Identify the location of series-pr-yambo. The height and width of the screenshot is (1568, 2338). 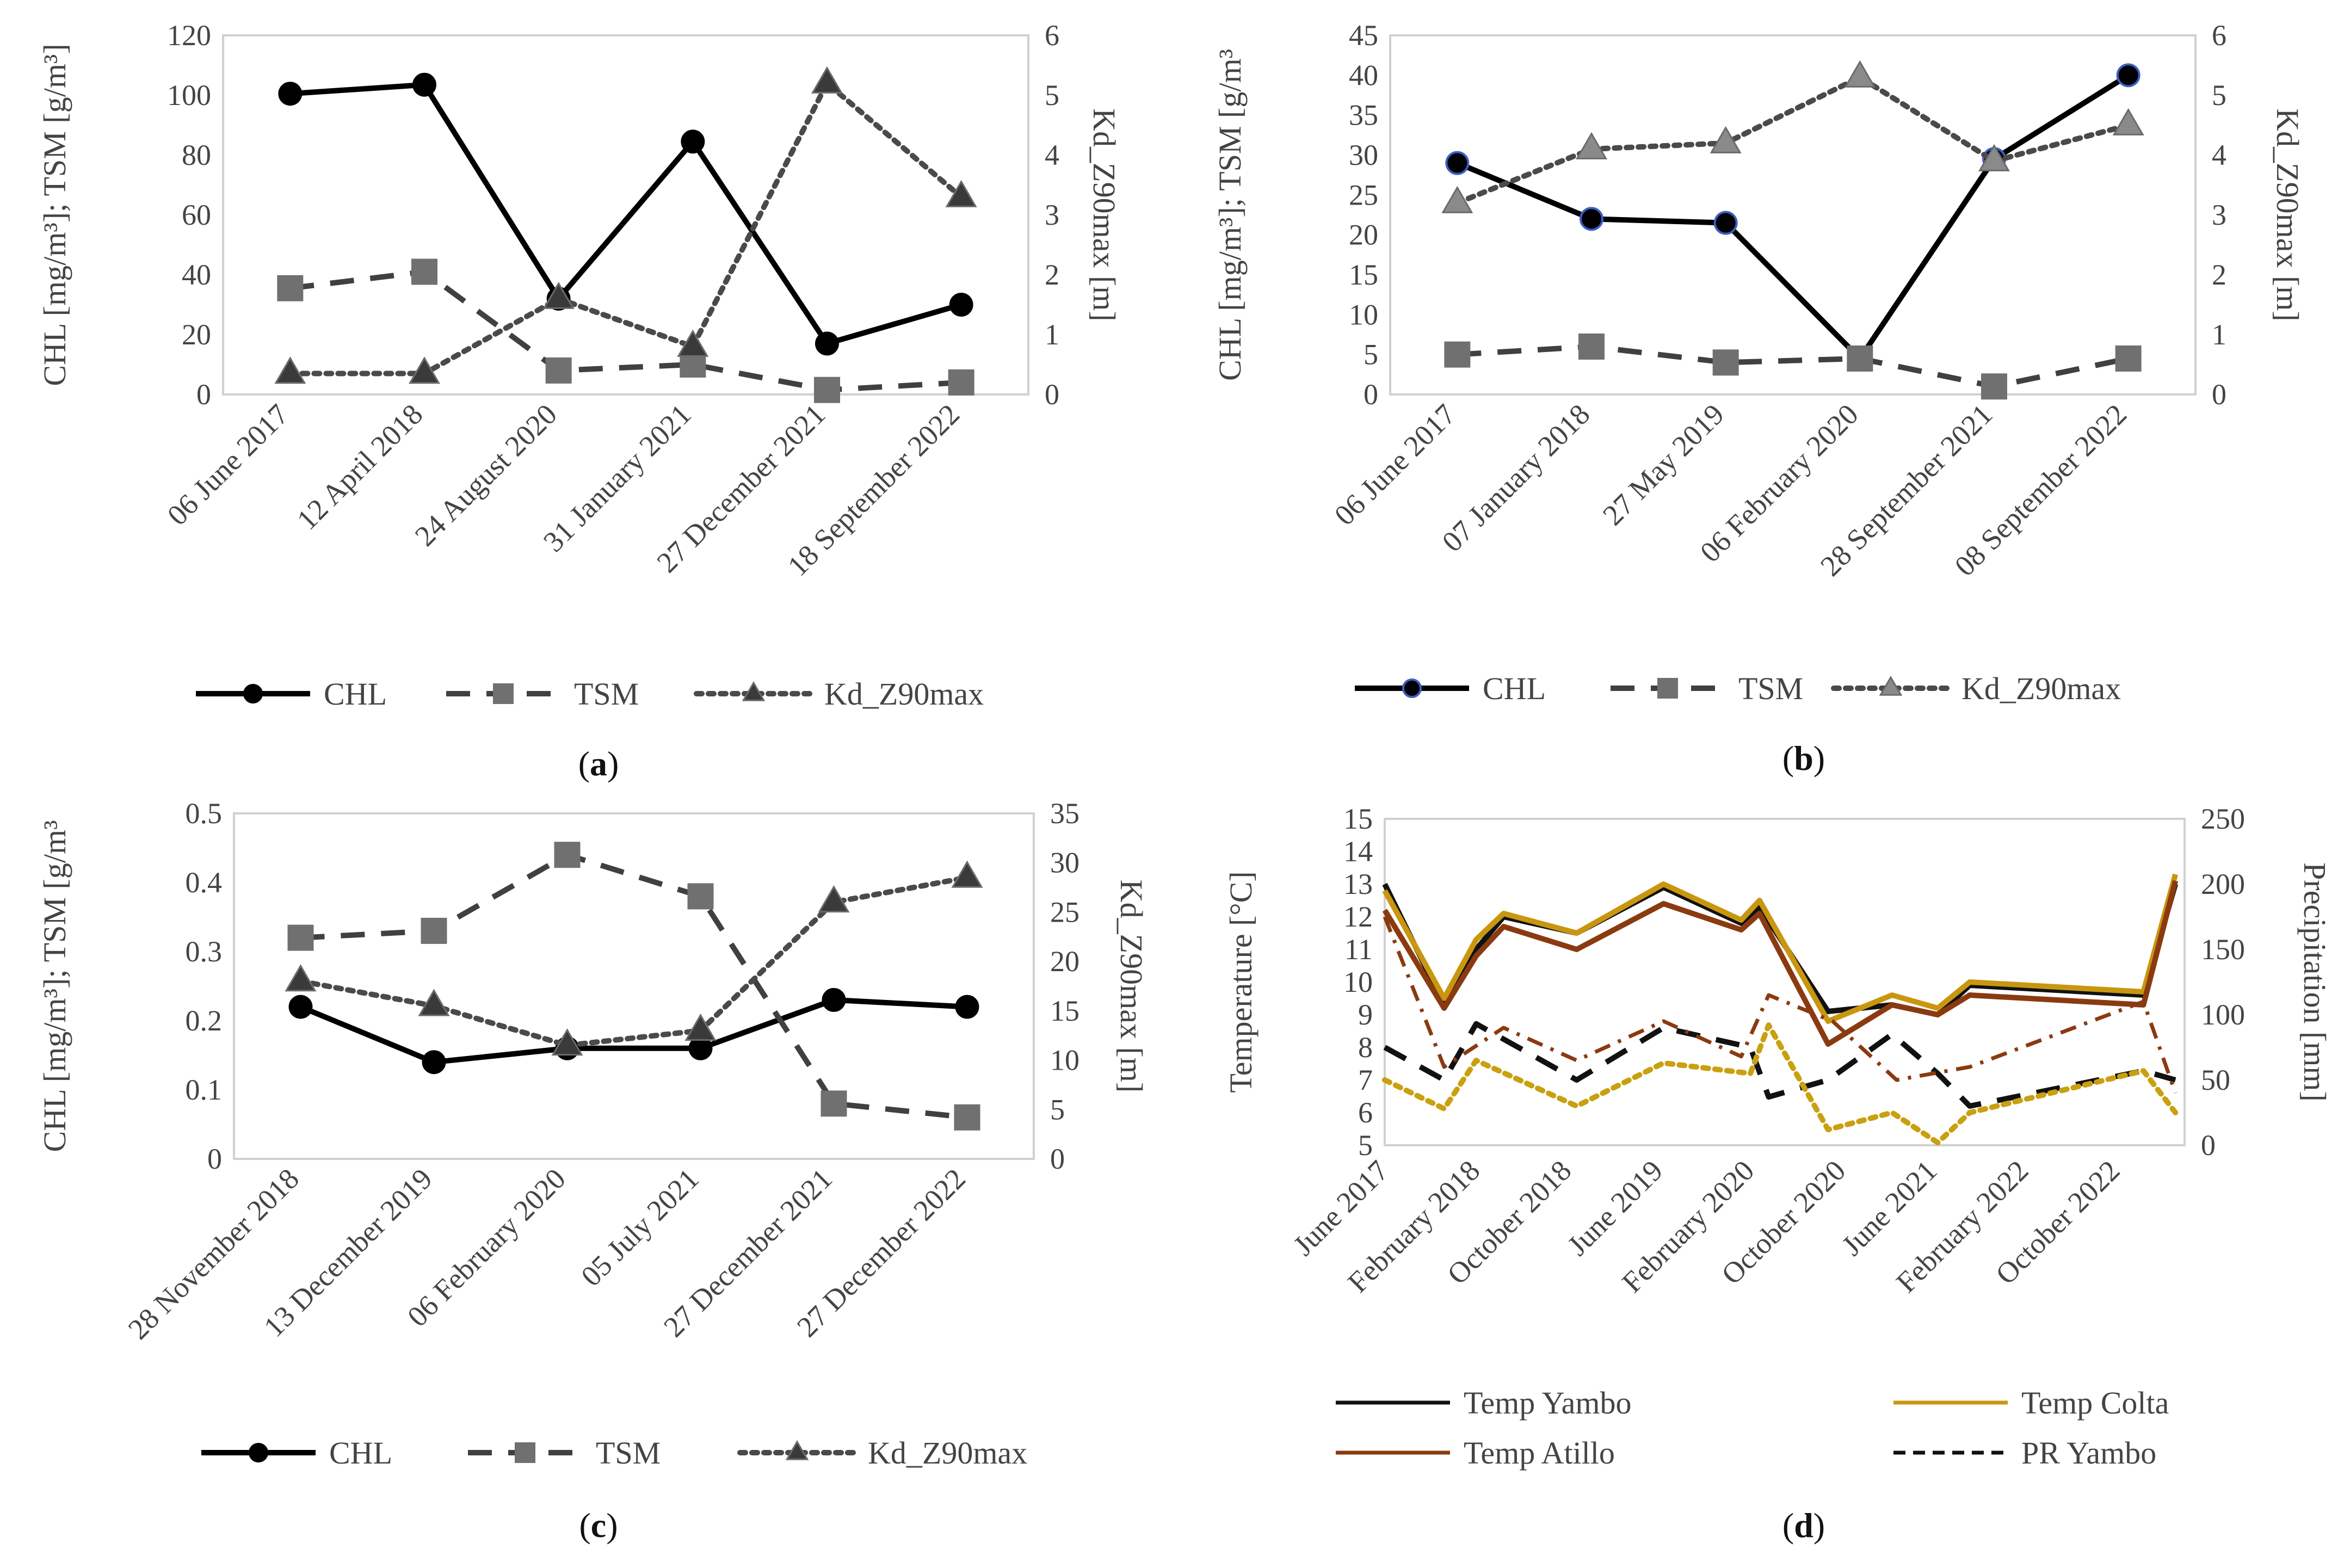
(1779, 1065).